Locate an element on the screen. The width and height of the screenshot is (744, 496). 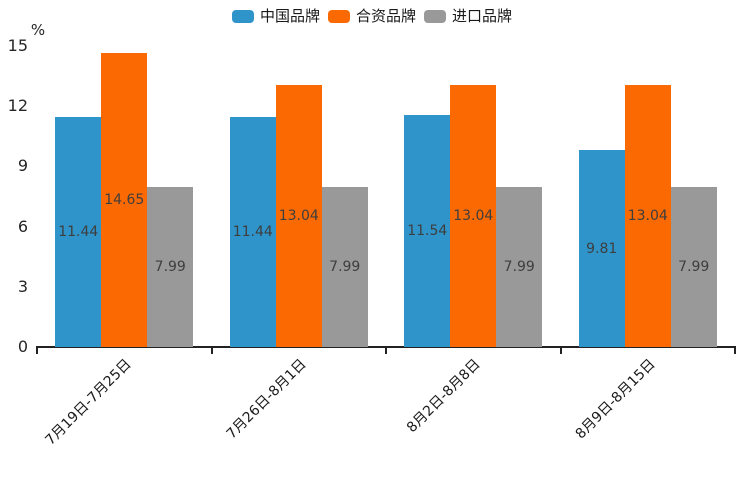
bar-value-label: 9.81 is located at coordinates (602, 248).